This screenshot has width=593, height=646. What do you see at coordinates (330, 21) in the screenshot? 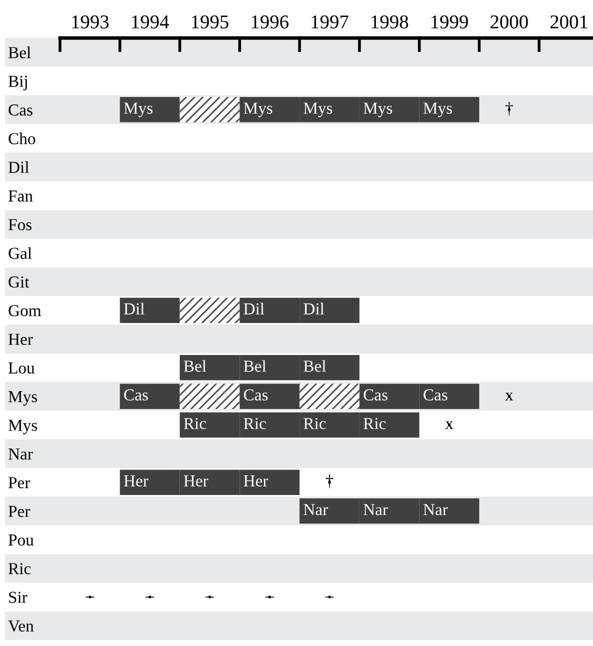
I see `x-tick-label: 1997` at bounding box center [330, 21].